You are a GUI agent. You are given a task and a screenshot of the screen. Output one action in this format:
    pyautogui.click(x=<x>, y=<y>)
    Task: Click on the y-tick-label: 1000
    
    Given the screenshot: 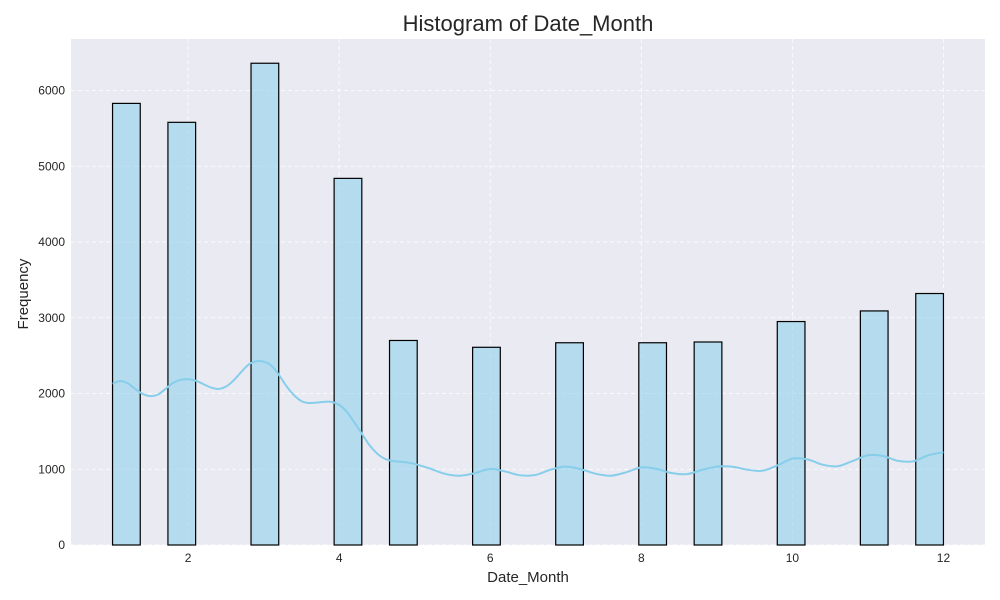 What is the action you would take?
    pyautogui.click(x=51, y=469)
    